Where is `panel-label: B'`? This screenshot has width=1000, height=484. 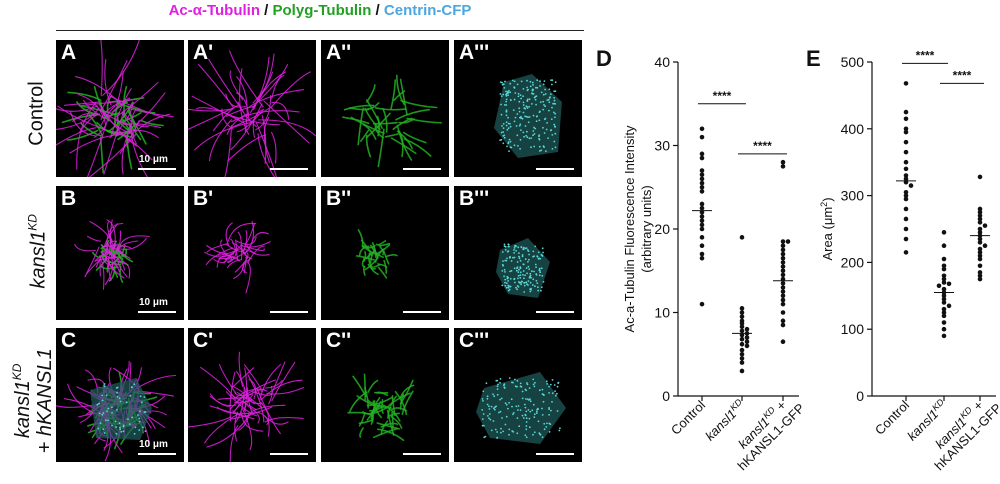
panel-label: B' is located at coordinates (203, 198).